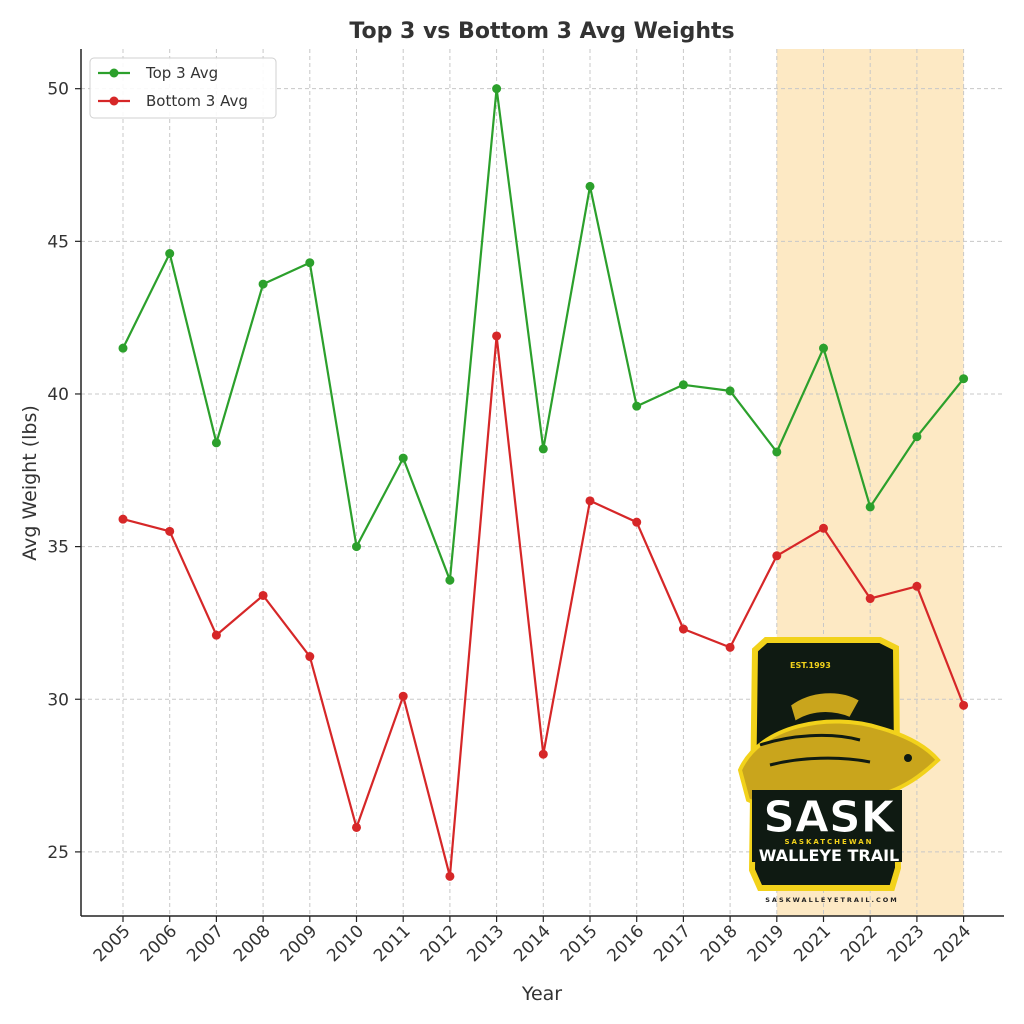  What do you see at coordinates (777, 452) in the screenshot?
I see `data-point-0-2019` at bounding box center [777, 452].